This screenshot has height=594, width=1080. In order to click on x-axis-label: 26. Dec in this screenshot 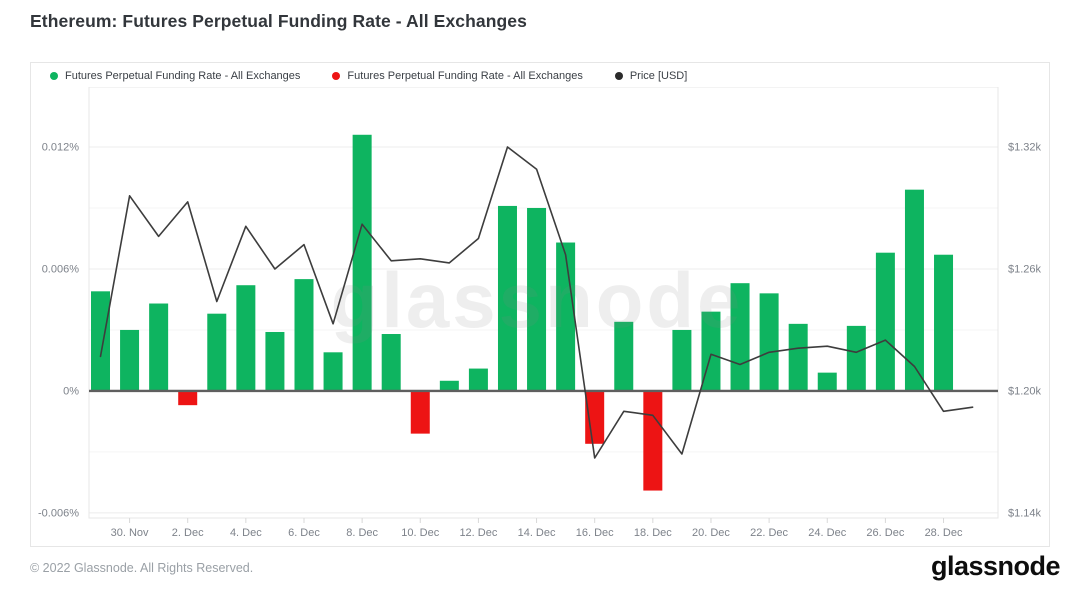, I will do `click(885, 533)`.